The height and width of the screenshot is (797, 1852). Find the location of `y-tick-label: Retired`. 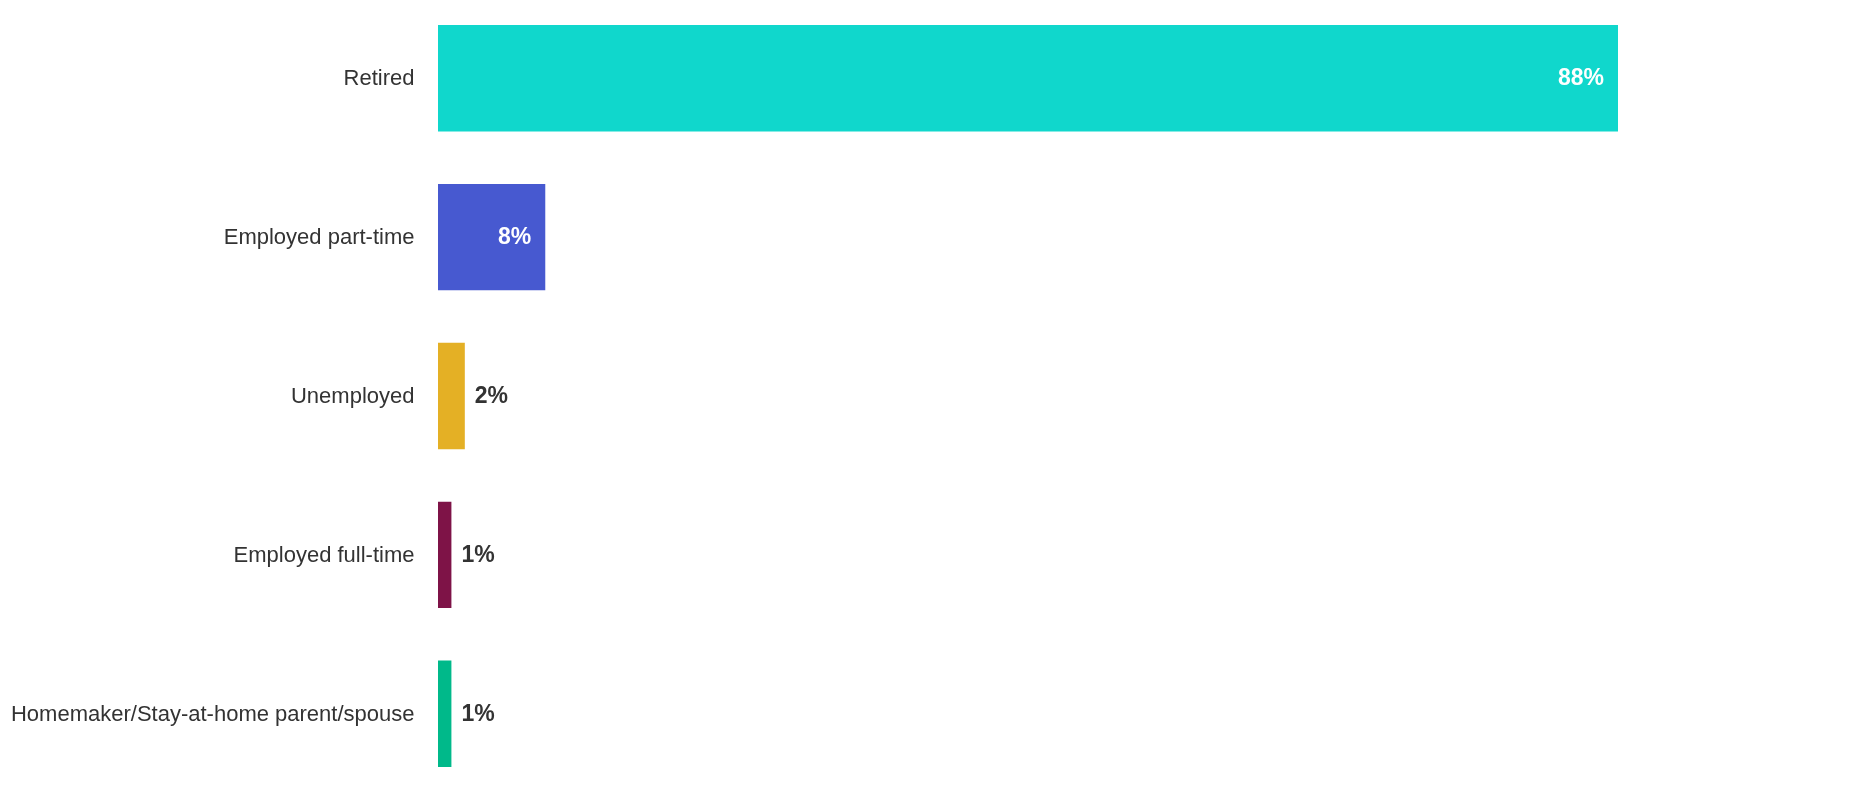

y-tick-label: Retired is located at coordinates (379, 78).